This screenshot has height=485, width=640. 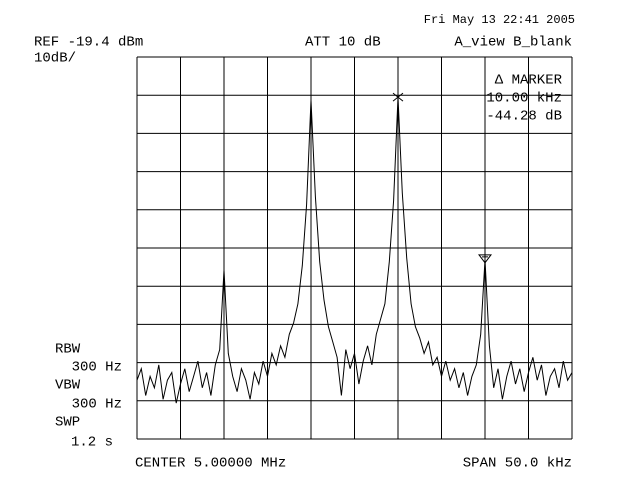 What do you see at coordinates (55, 59) in the screenshot?
I see `scale: 10dB/` at bounding box center [55, 59].